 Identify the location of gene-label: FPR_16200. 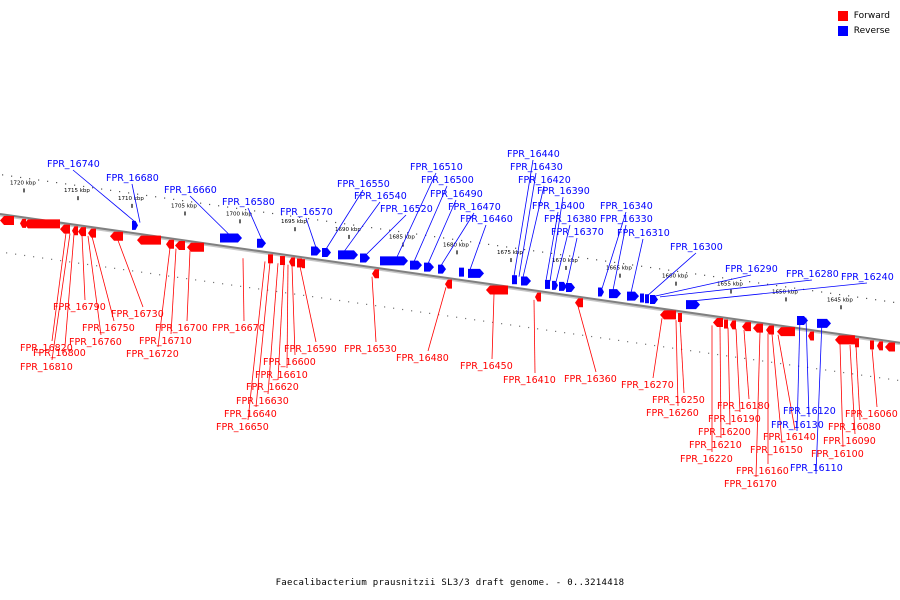
(724, 432).